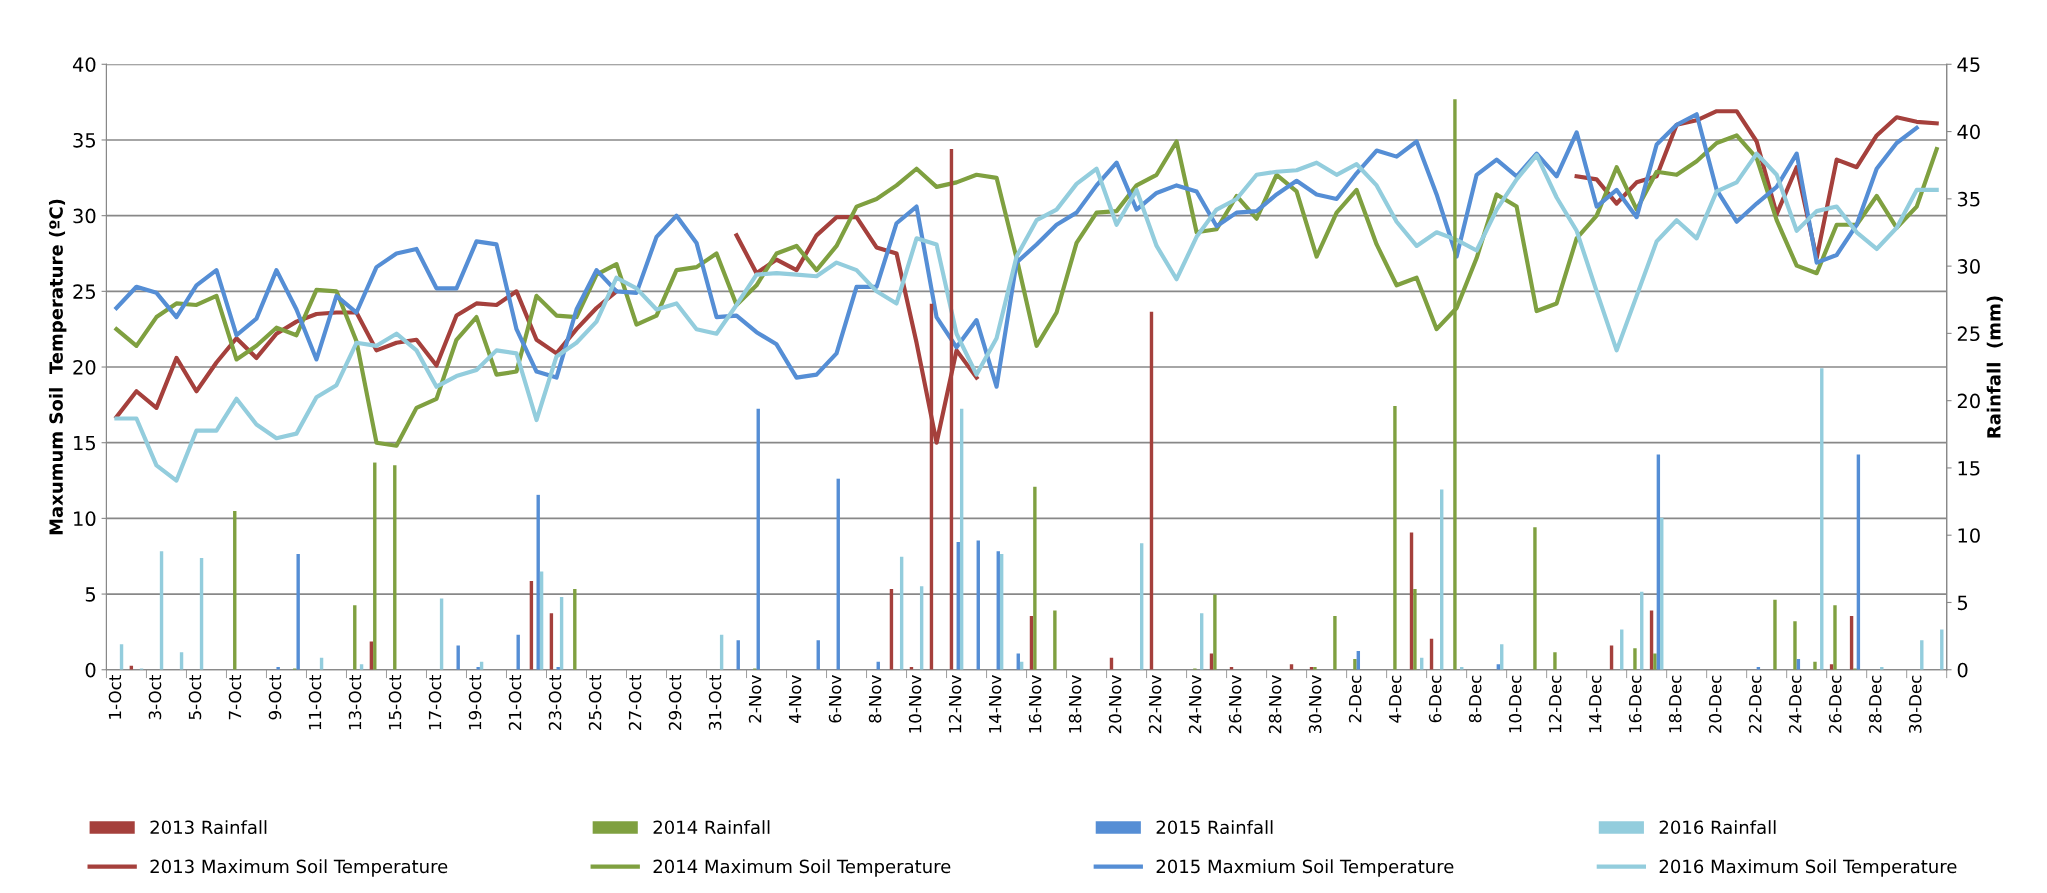 The image size is (2047, 893). What do you see at coordinates (1968, 266) in the screenshot?
I see `y2-tick-label: 30` at bounding box center [1968, 266].